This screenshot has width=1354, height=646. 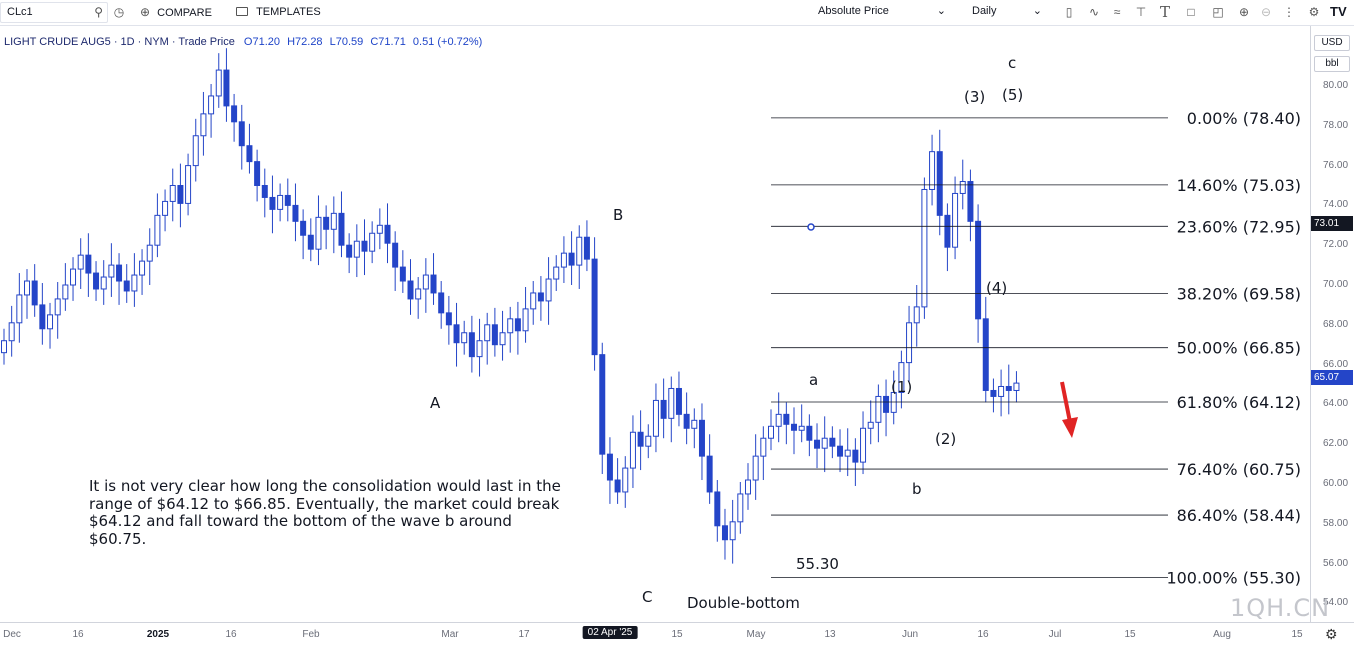 What do you see at coordinates (1244, 12) in the screenshot?
I see `zoom-in-icon: ⊕` at bounding box center [1244, 12].